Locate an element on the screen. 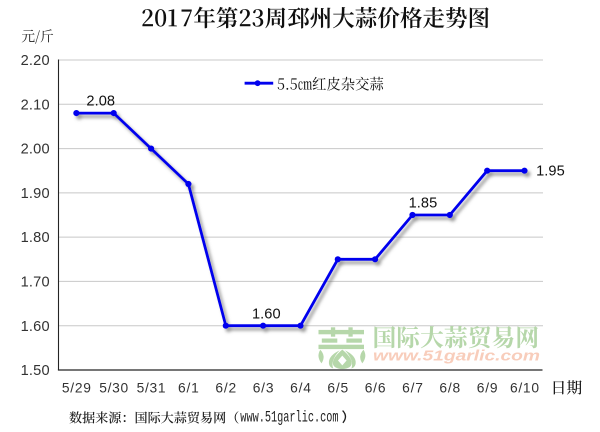 This screenshot has width=600, height=432. svg-text: 6/10 is located at coordinates (524, 388).